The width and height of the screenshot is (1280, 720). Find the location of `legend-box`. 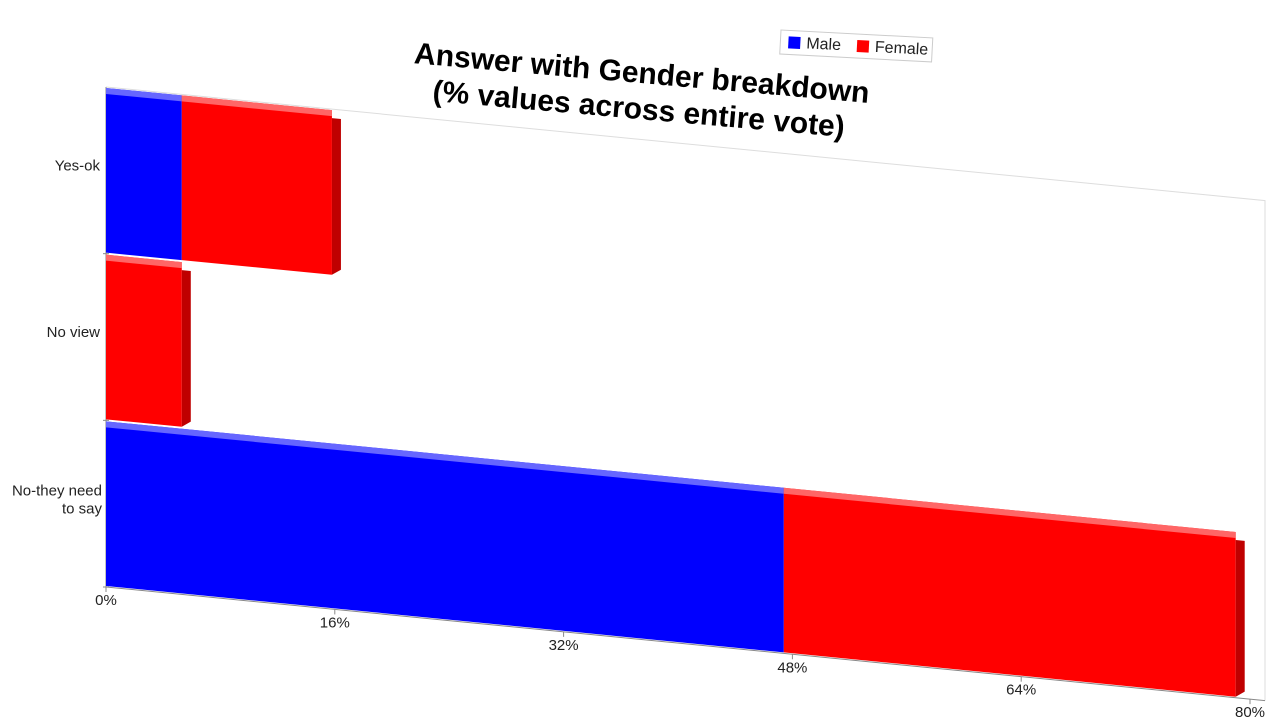

legend-box is located at coordinates (856, 46).